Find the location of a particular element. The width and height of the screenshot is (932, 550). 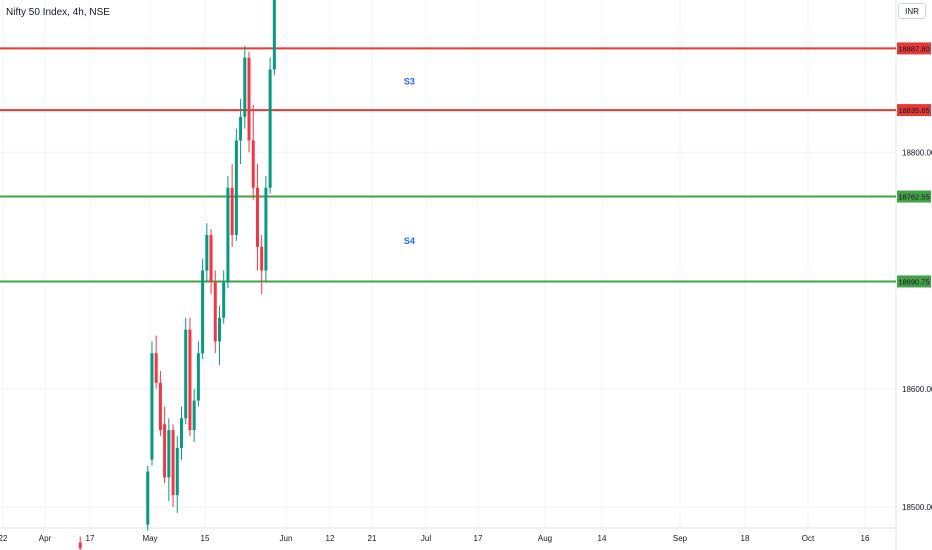

x-tick-label: 16 is located at coordinates (865, 538).